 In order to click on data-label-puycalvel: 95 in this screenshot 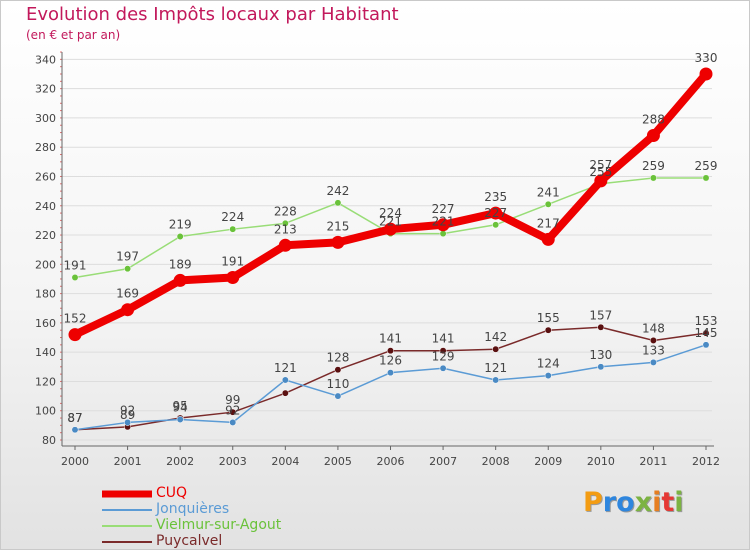, I will do `click(180, 406)`.